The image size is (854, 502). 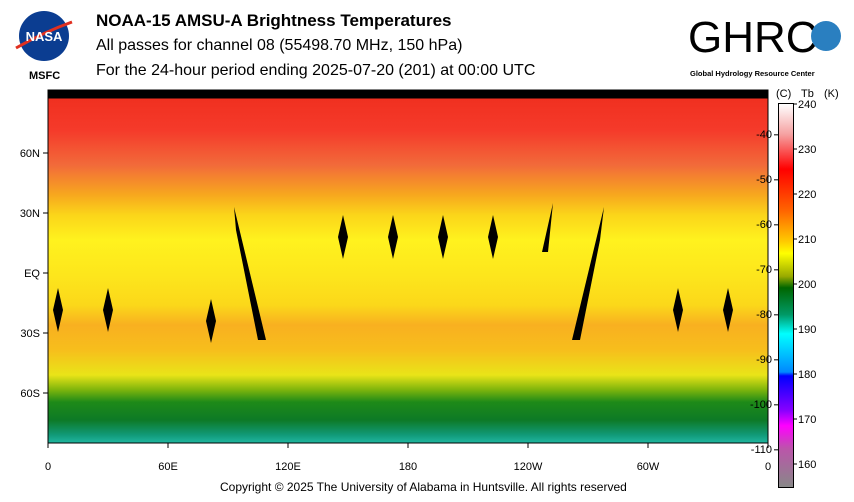 I want to click on colorbar-k-label: 190, so click(x=807, y=330).